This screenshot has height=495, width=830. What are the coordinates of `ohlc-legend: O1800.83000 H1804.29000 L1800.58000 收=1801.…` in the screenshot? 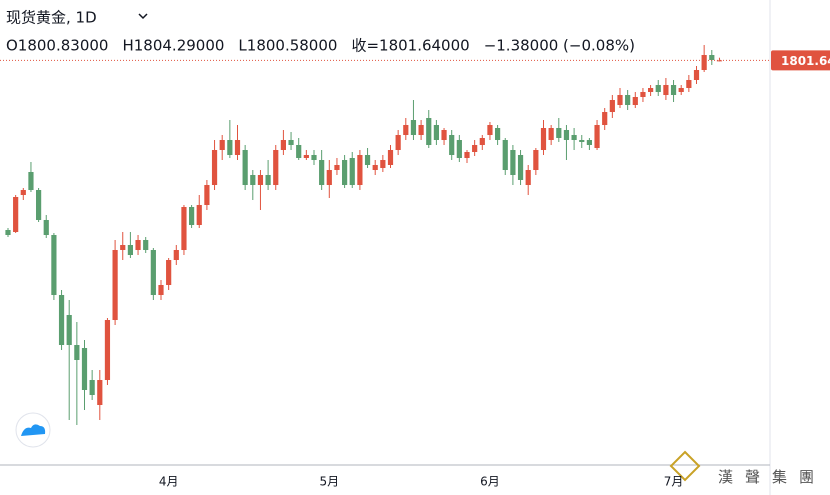 It's located at (320, 46).